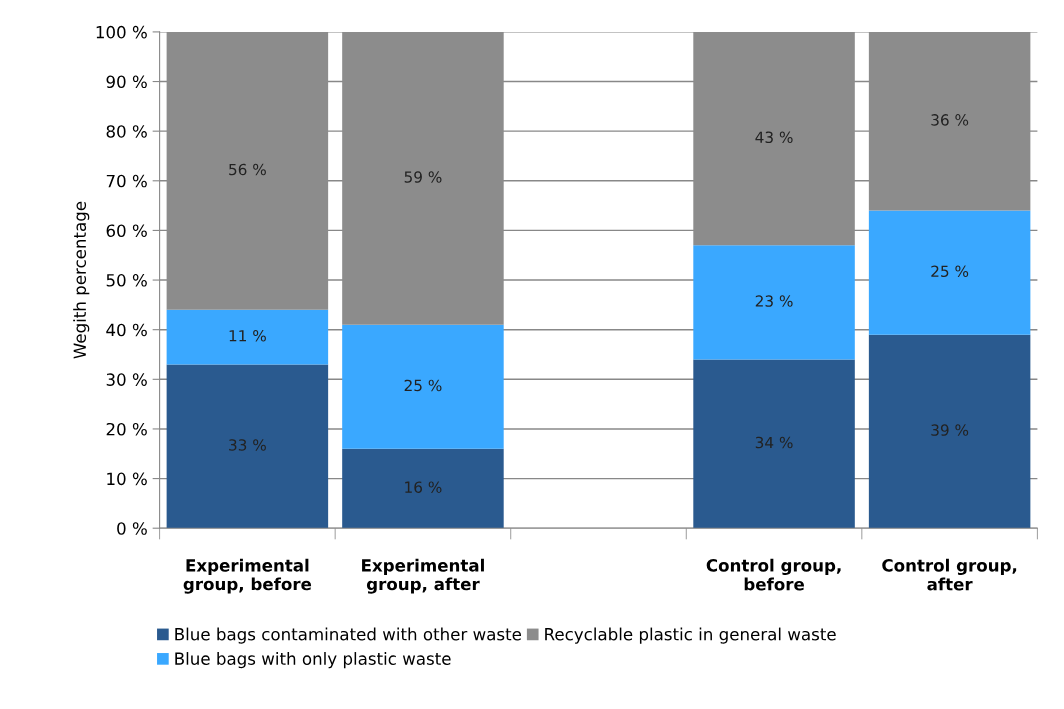 The image size is (1064, 709). I want to click on x-tick-label: Control group, before, so click(773, 574).